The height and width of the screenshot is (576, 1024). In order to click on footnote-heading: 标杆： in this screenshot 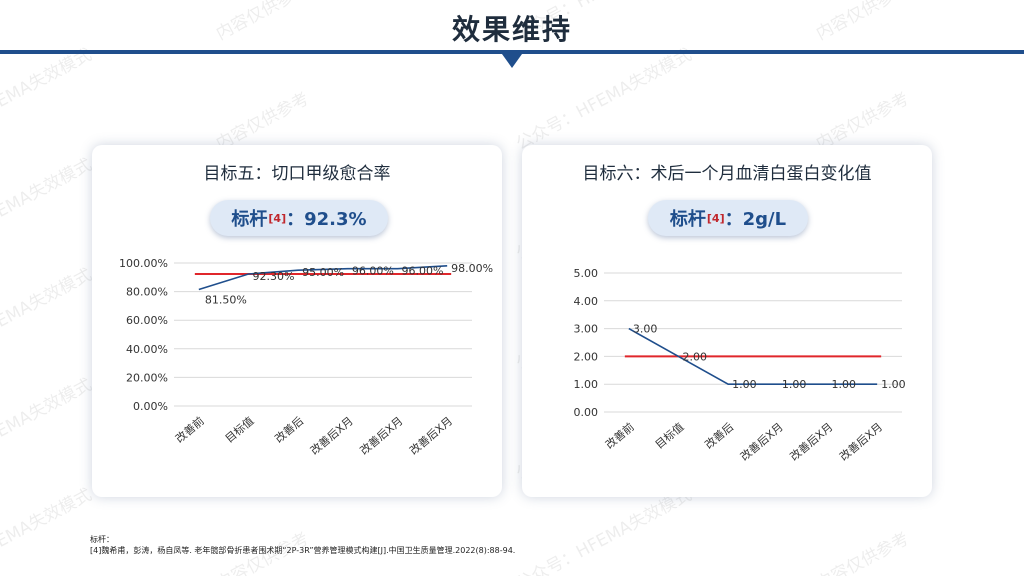, I will do `click(102, 539)`.